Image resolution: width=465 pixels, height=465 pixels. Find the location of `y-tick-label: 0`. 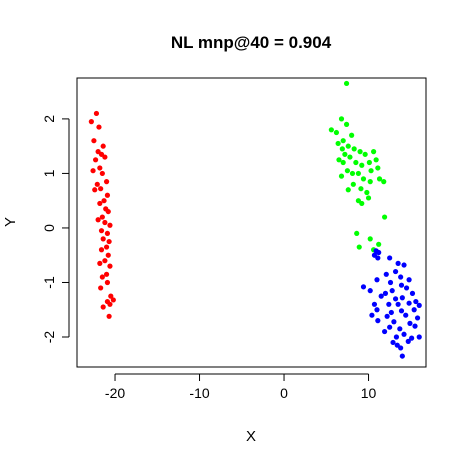

y-tick-label: 0 is located at coordinates (49, 228).